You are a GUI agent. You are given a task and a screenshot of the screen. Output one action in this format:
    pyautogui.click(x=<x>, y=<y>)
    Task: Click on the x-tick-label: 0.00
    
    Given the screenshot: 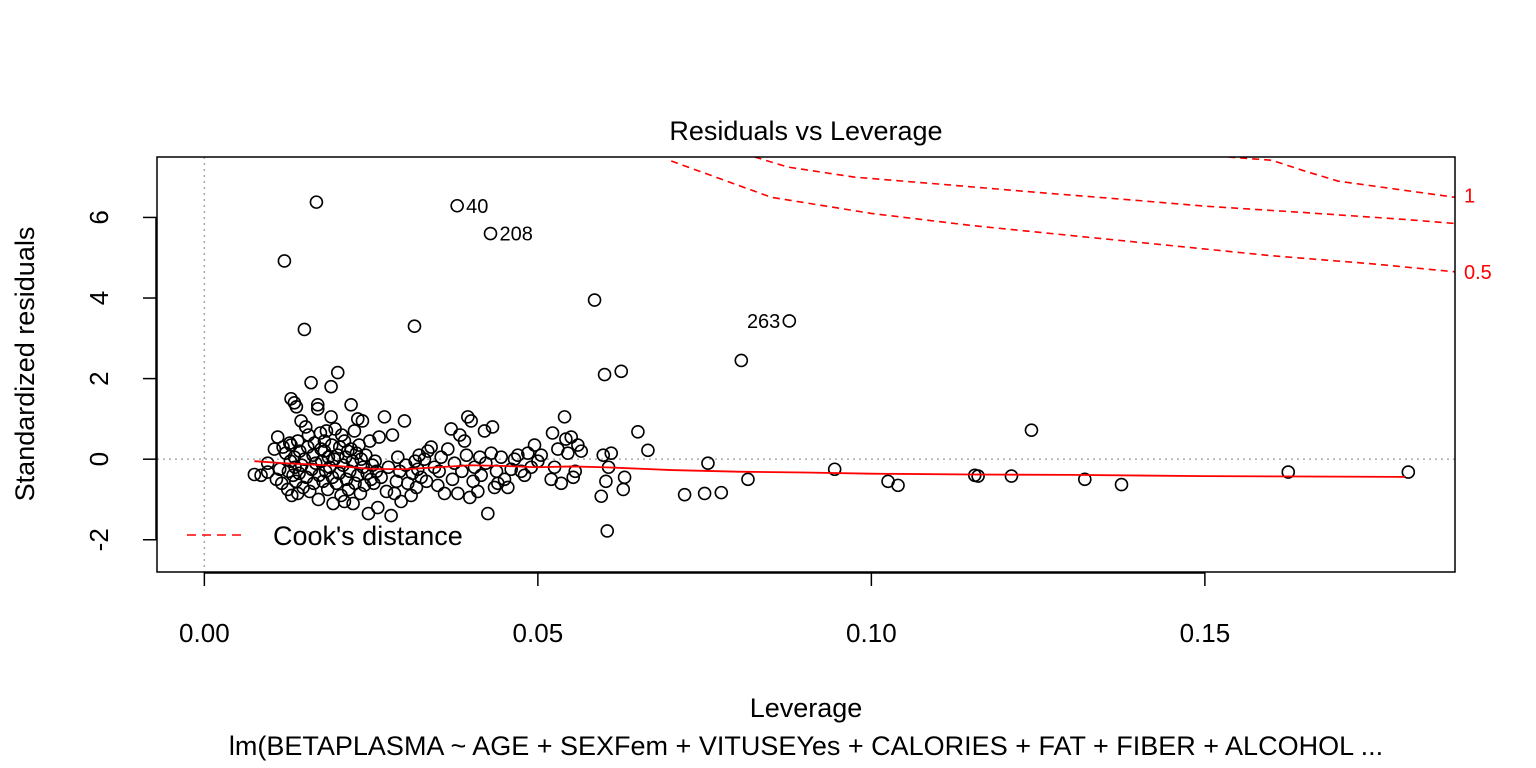 What is the action you would take?
    pyautogui.click(x=204, y=633)
    